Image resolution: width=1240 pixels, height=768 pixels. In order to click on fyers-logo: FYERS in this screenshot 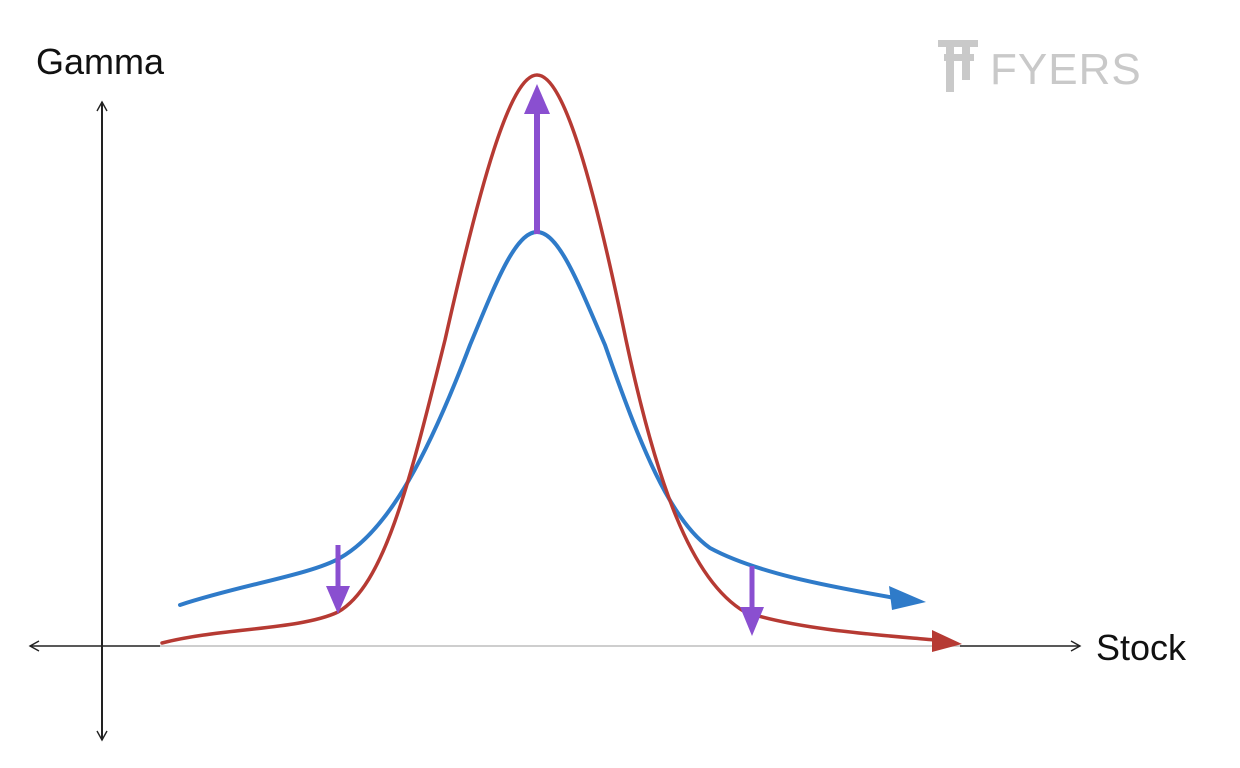, I will do `click(1040, 67)`.